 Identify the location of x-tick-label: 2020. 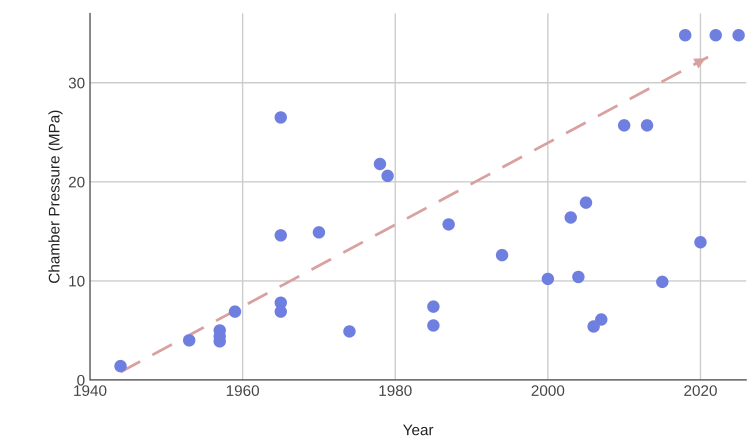
(700, 390).